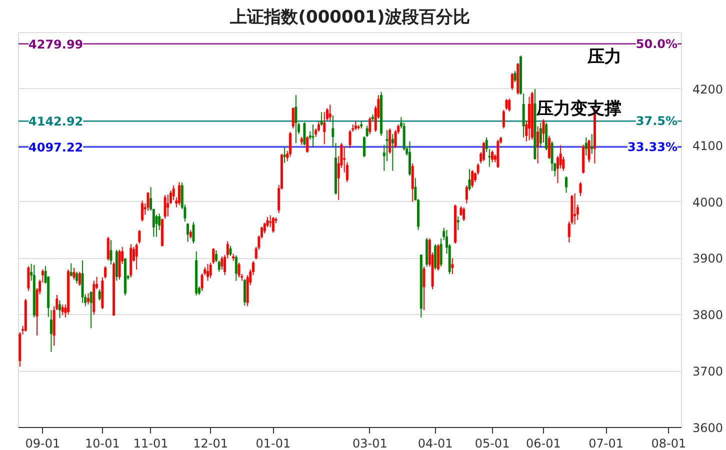 This screenshot has width=726, height=450. I want to click on x-tick-label: 01-01, so click(273, 443).